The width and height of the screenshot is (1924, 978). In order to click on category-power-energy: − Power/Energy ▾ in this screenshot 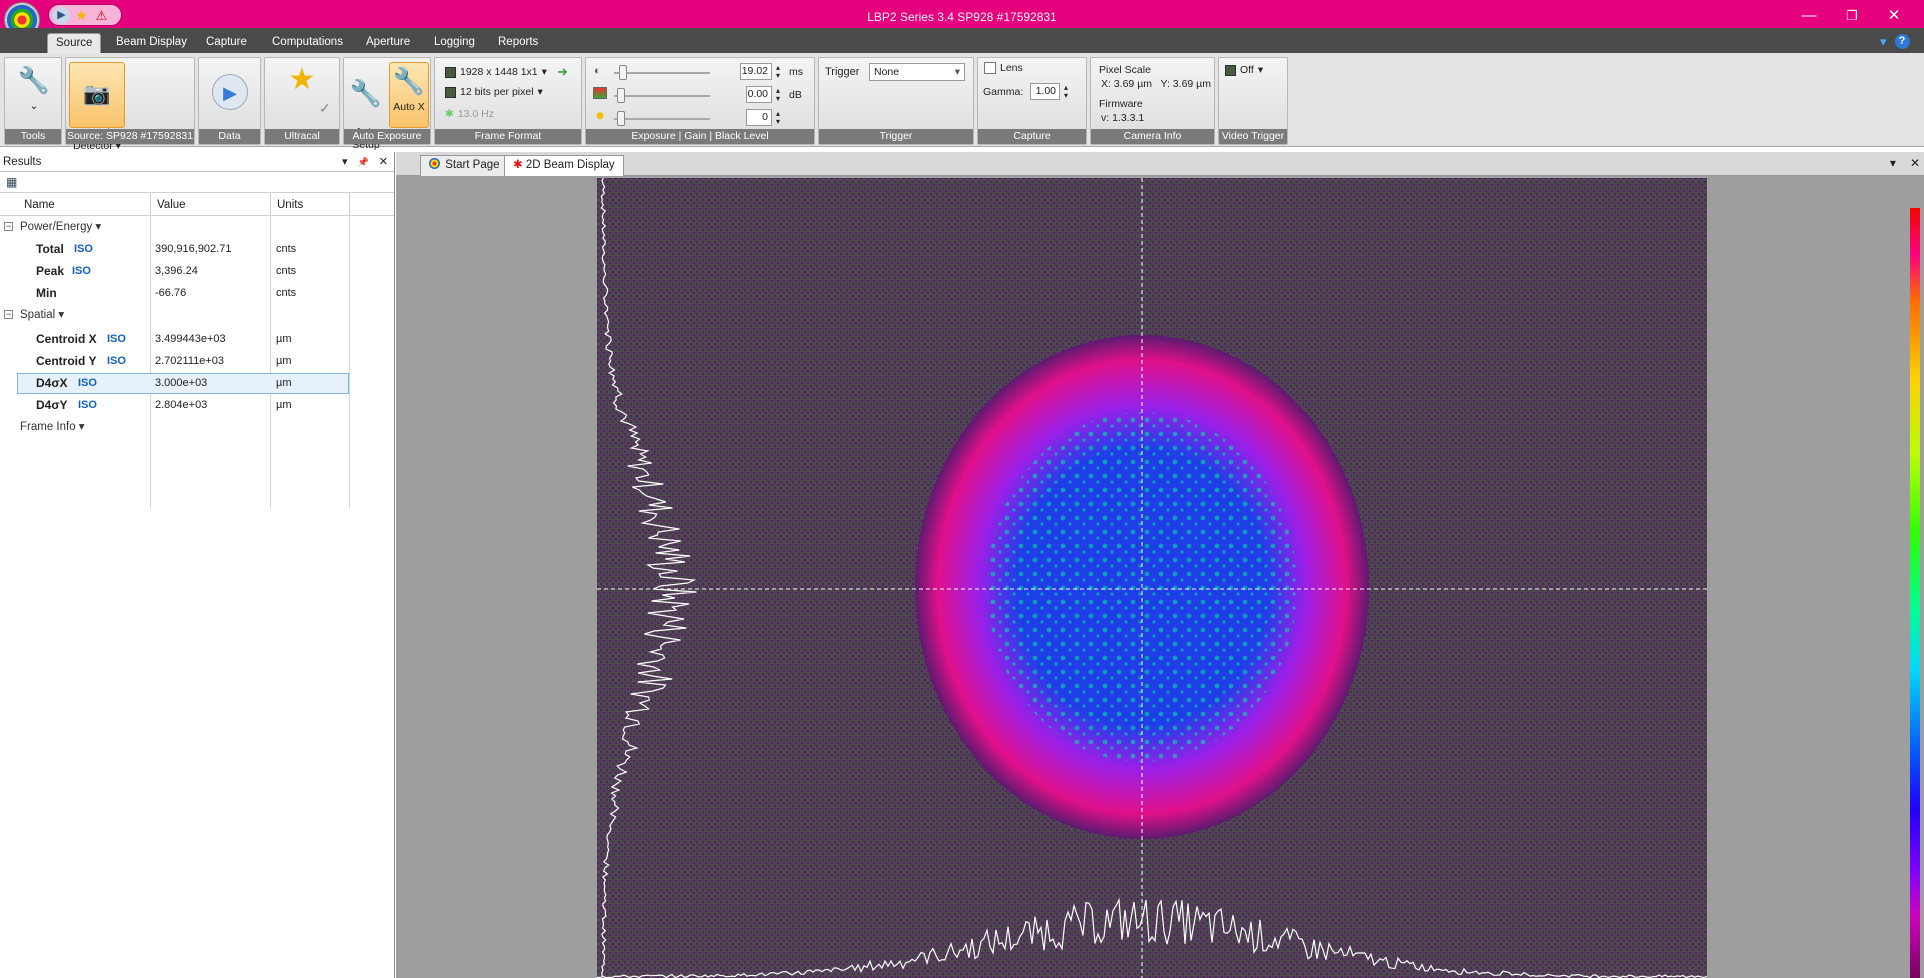, I will do `click(175, 227)`.